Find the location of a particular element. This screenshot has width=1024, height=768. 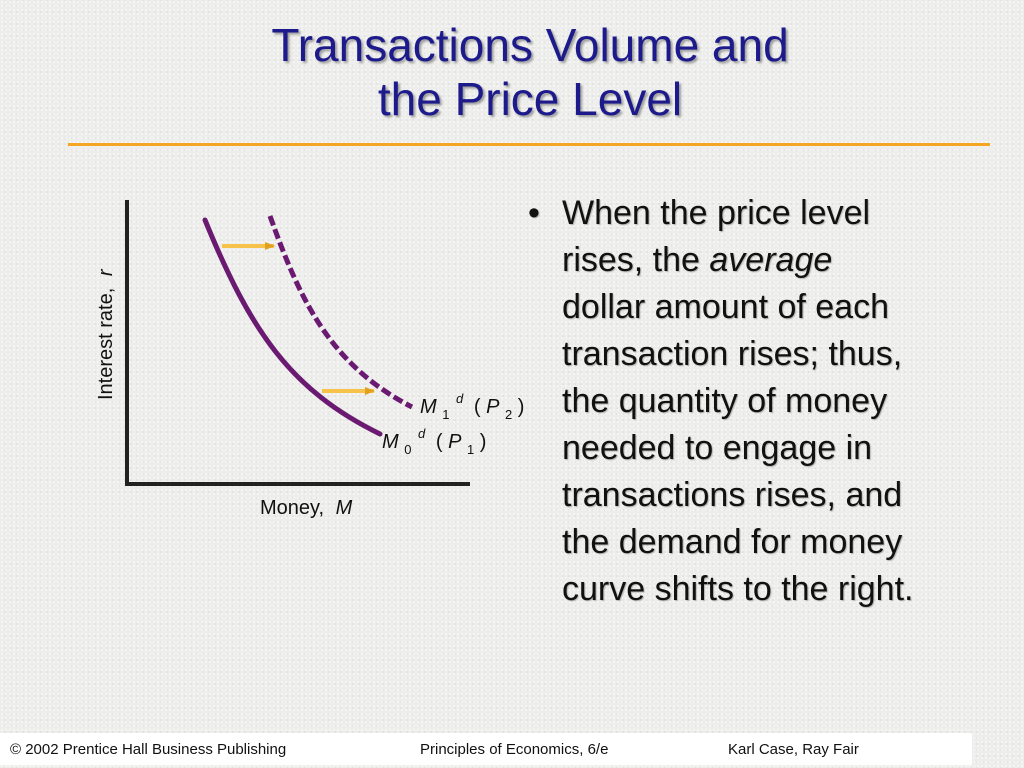

money-demand-curve-m1 is located at coordinates (340, 312).